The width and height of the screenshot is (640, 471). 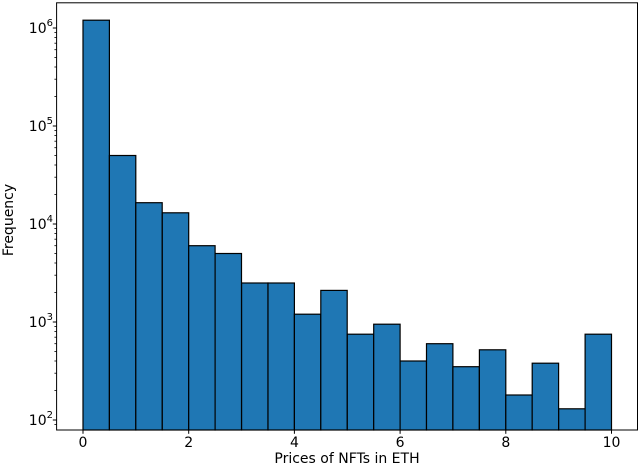 I want to click on y-tick-label: 10⁵, so click(x=41, y=125).